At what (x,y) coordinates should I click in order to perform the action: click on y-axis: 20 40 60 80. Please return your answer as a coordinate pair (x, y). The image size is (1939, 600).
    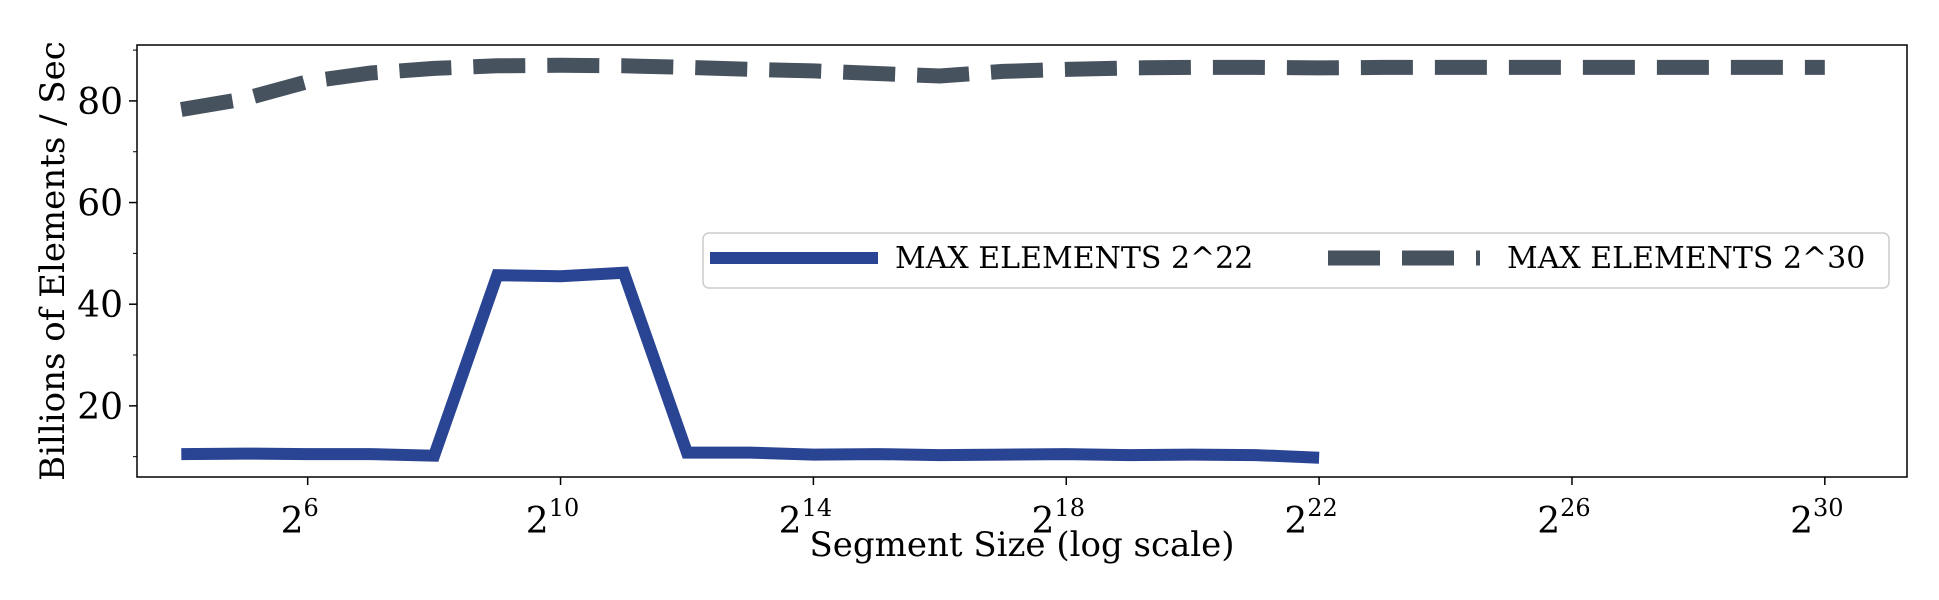
    Looking at the image, I should click on (107, 253).